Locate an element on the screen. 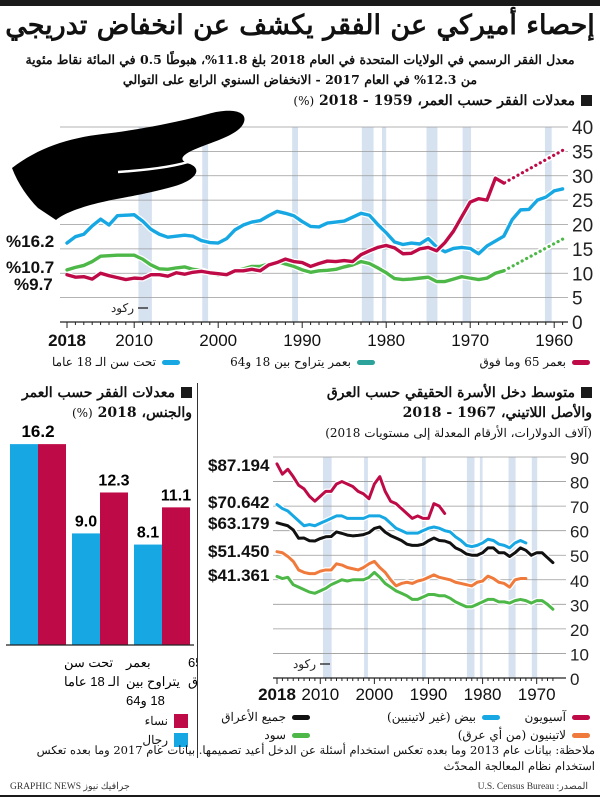 This screenshot has height=800, width=600. legend-item-under18: تحت سن الـ 18 عاما is located at coordinates (116, 362).